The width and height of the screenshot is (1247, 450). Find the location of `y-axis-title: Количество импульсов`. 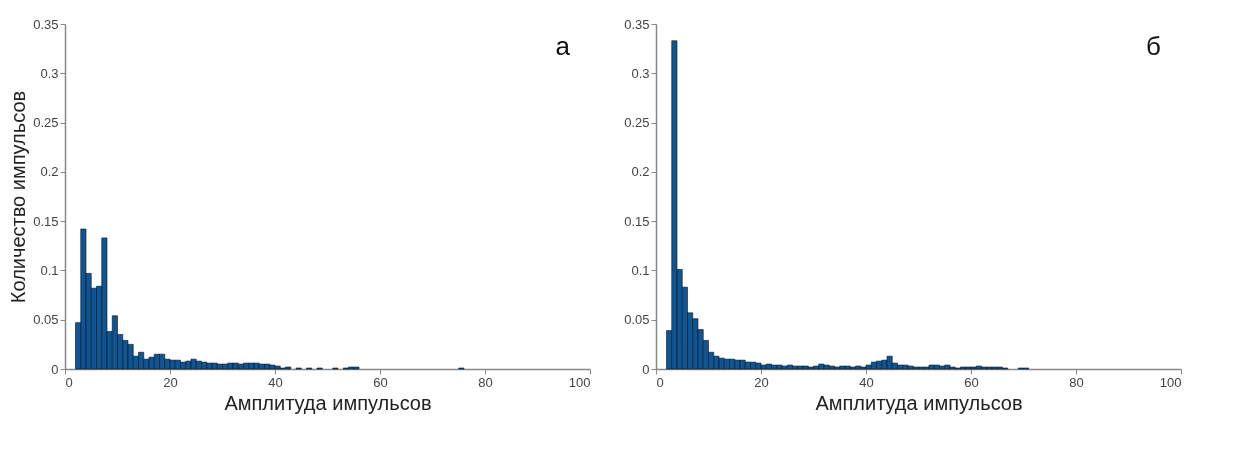

y-axis-title: Количество импульсов is located at coordinates (18, 197).